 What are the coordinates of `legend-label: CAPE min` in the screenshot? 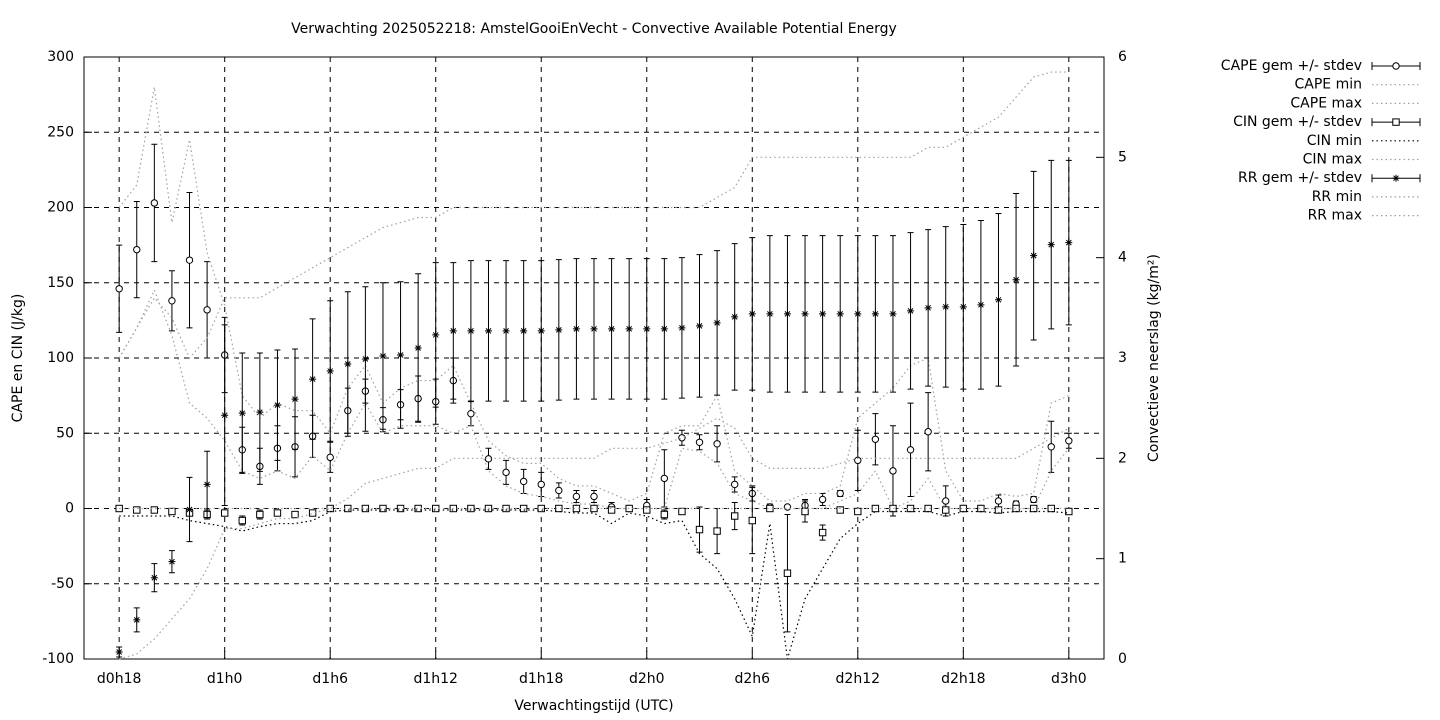 It's located at (1329, 85).